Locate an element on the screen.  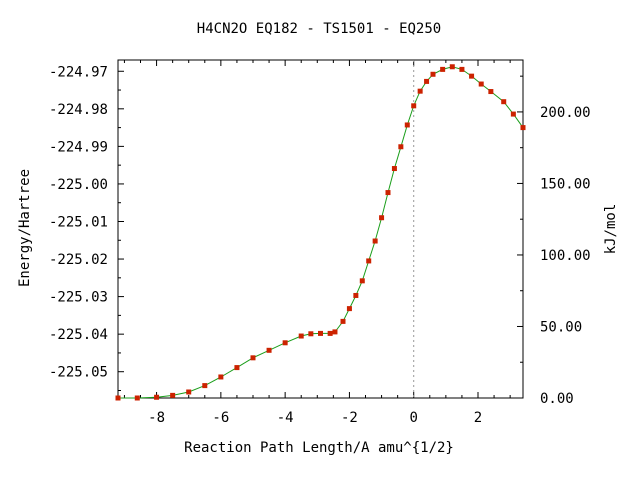
y-tick-label: -225.00 is located at coordinates (78, 185).